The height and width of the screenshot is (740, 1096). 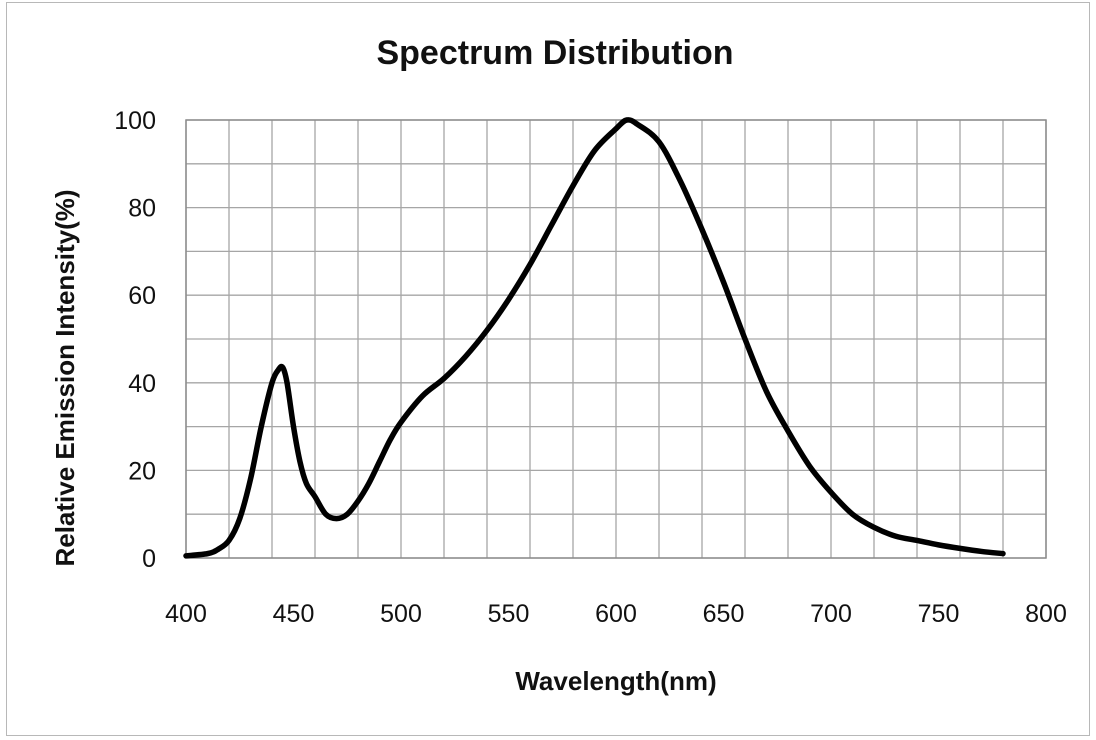 What do you see at coordinates (135, 121) in the screenshot?
I see `y-tick-label: 100` at bounding box center [135, 121].